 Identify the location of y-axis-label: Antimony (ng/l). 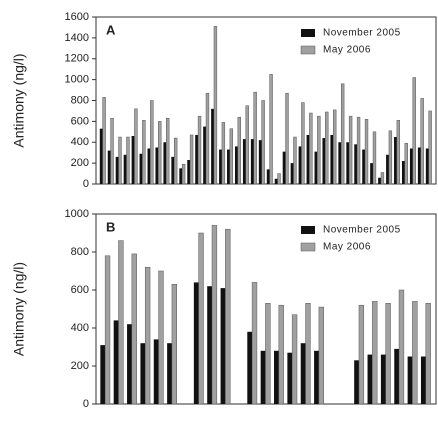
(19, 100).